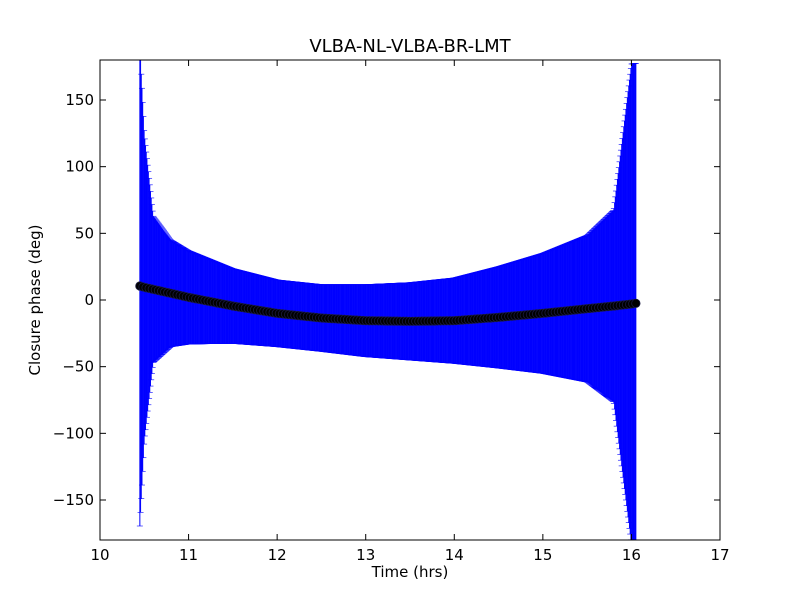 The width and height of the screenshot is (800, 600). What do you see at coordinates (84, 233) in the screenshot?
I see `y-tick-label: 50` at bounding box center [84, 233].